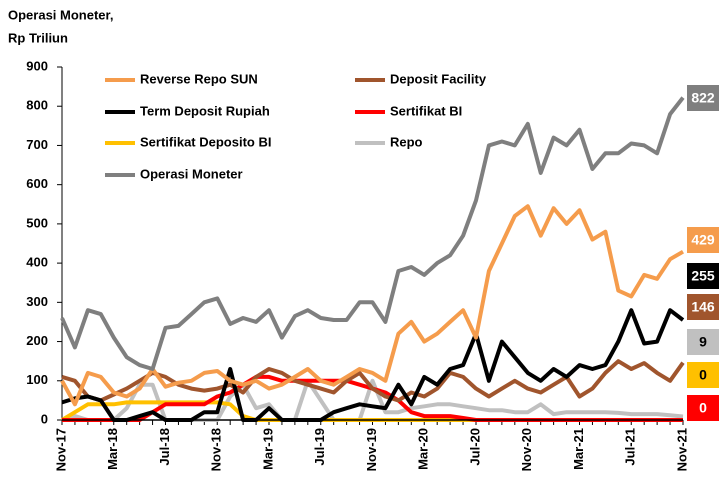 This screenshot has height=488, width=727. Describe the element at coordinates (205, 110) in the screenshot. I see `legend-label: Term Deposit Rupiah` at that location.